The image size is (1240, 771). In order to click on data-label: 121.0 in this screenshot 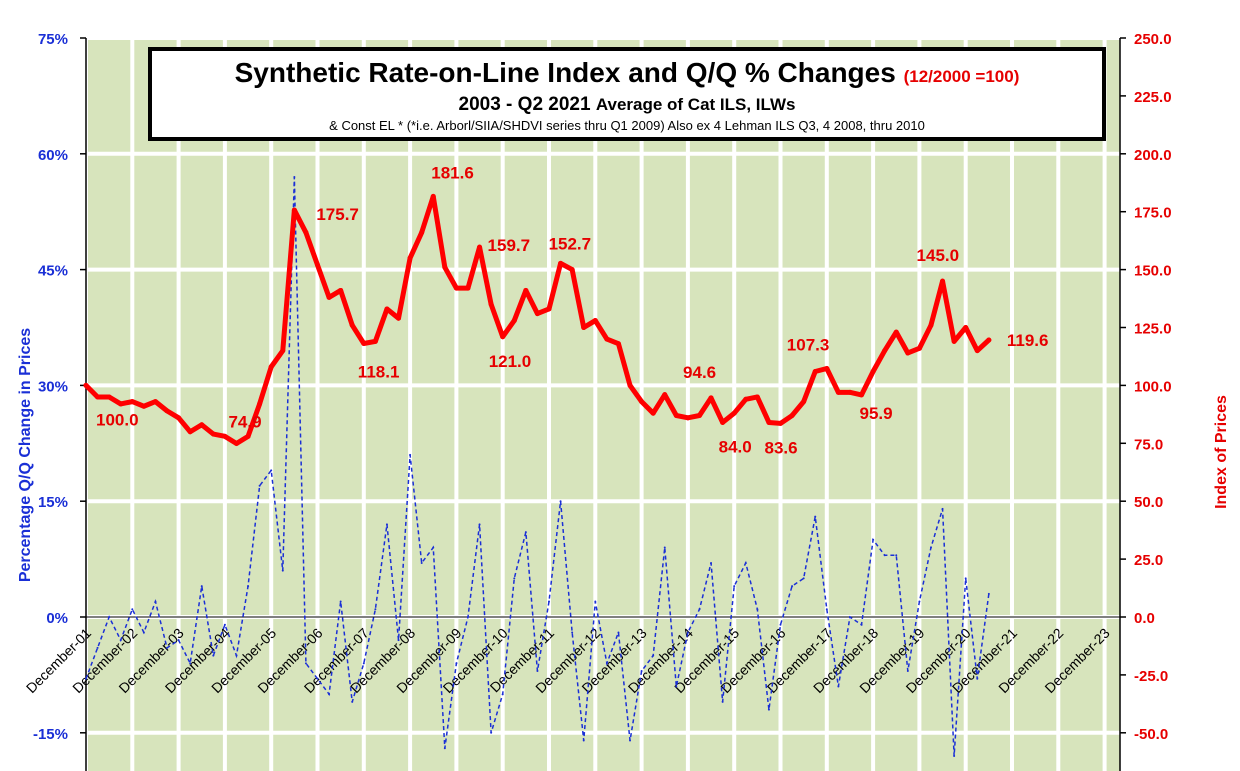, I will do `click(510, 361)`.